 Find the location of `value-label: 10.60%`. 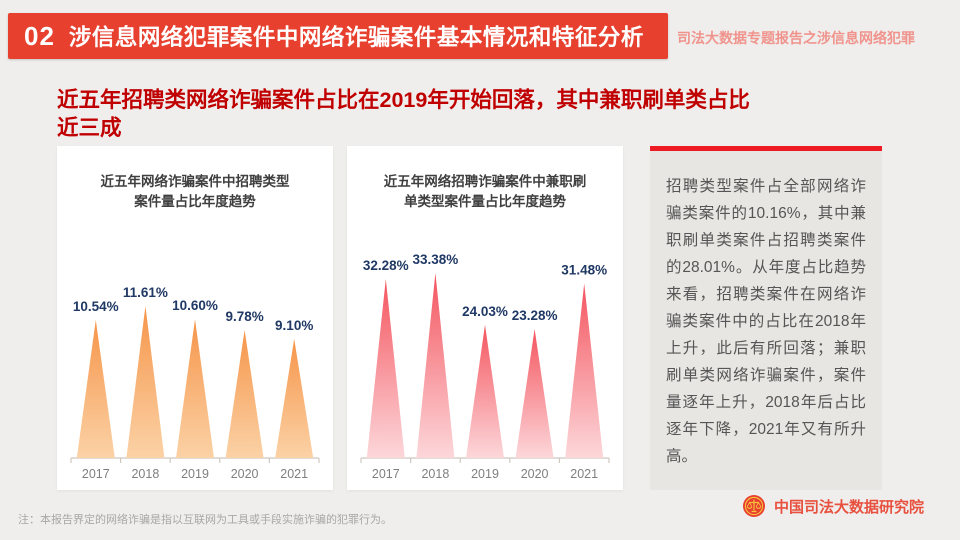

value-label: 10.60% is located at coordinates (195, 305).